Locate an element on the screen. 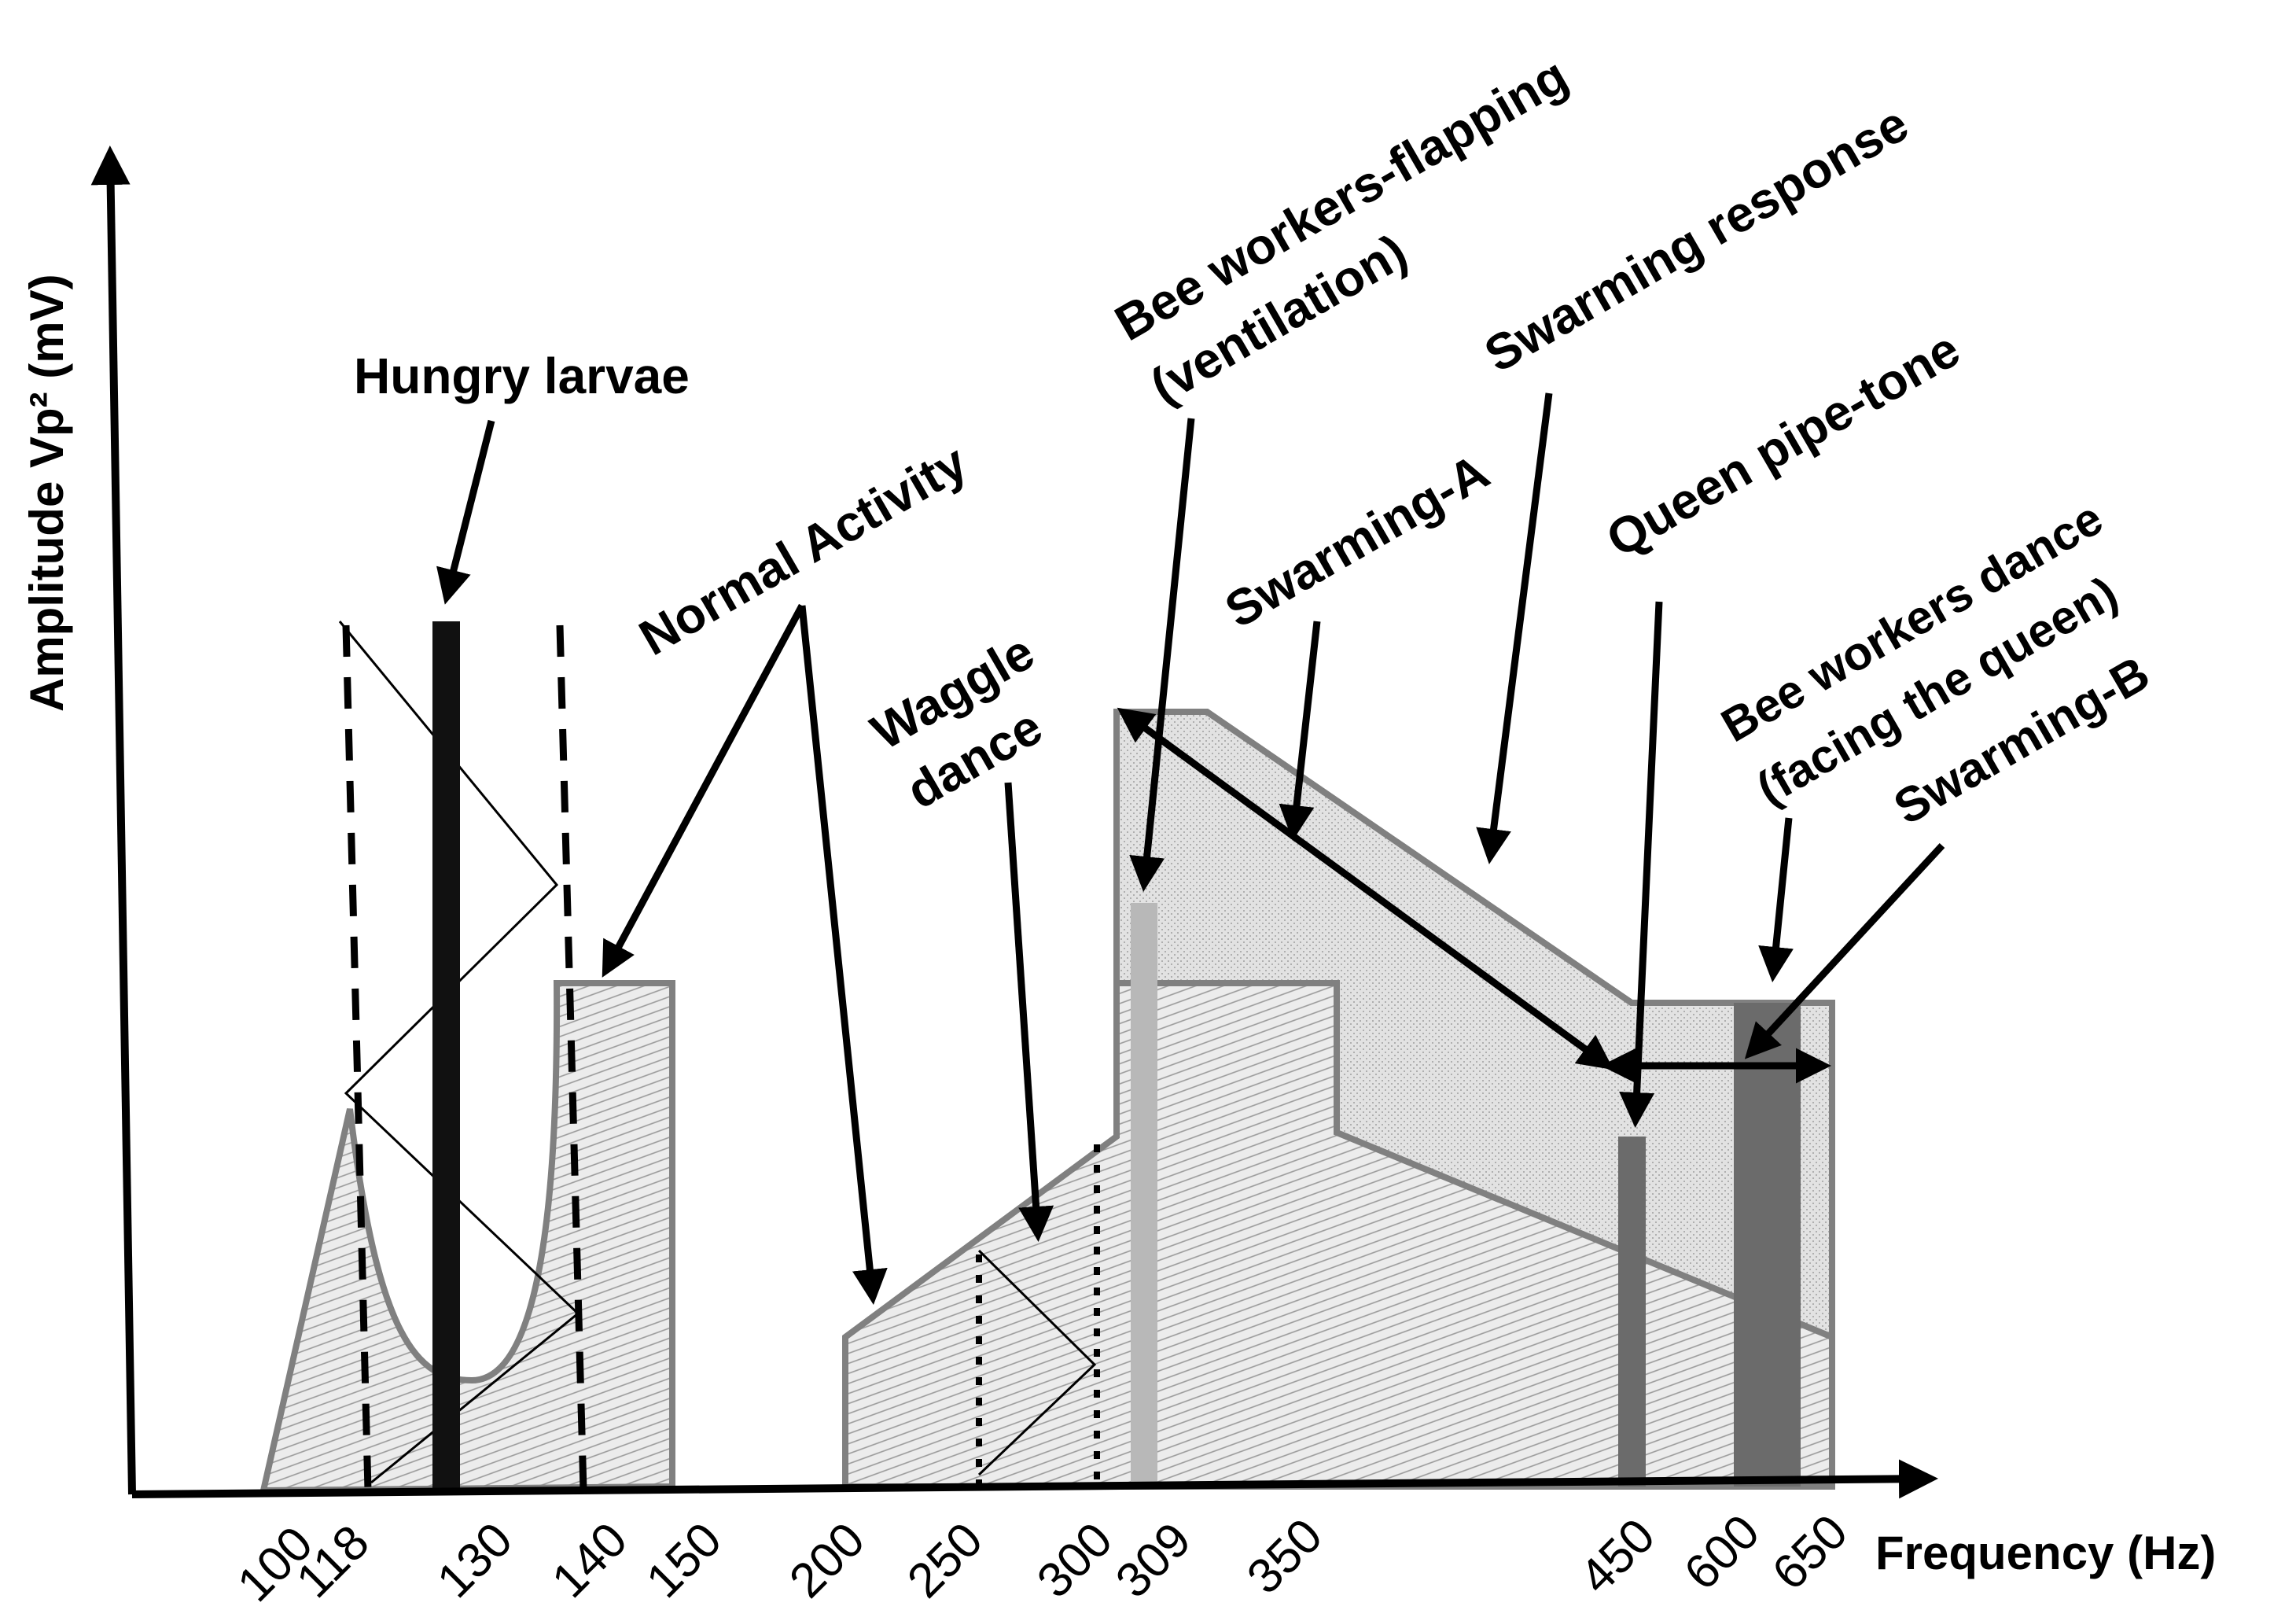  queen-pipe-bar is located at coordinates (1632, 1312).